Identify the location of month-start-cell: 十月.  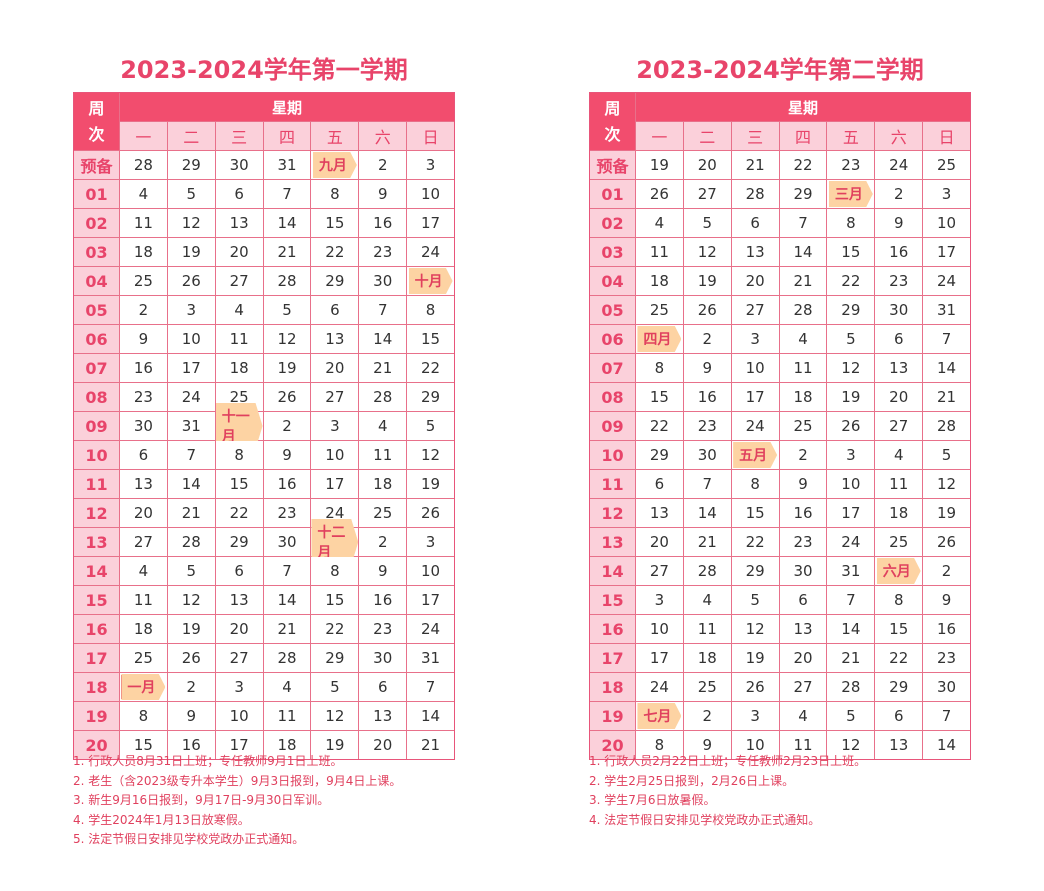
(430, 281).